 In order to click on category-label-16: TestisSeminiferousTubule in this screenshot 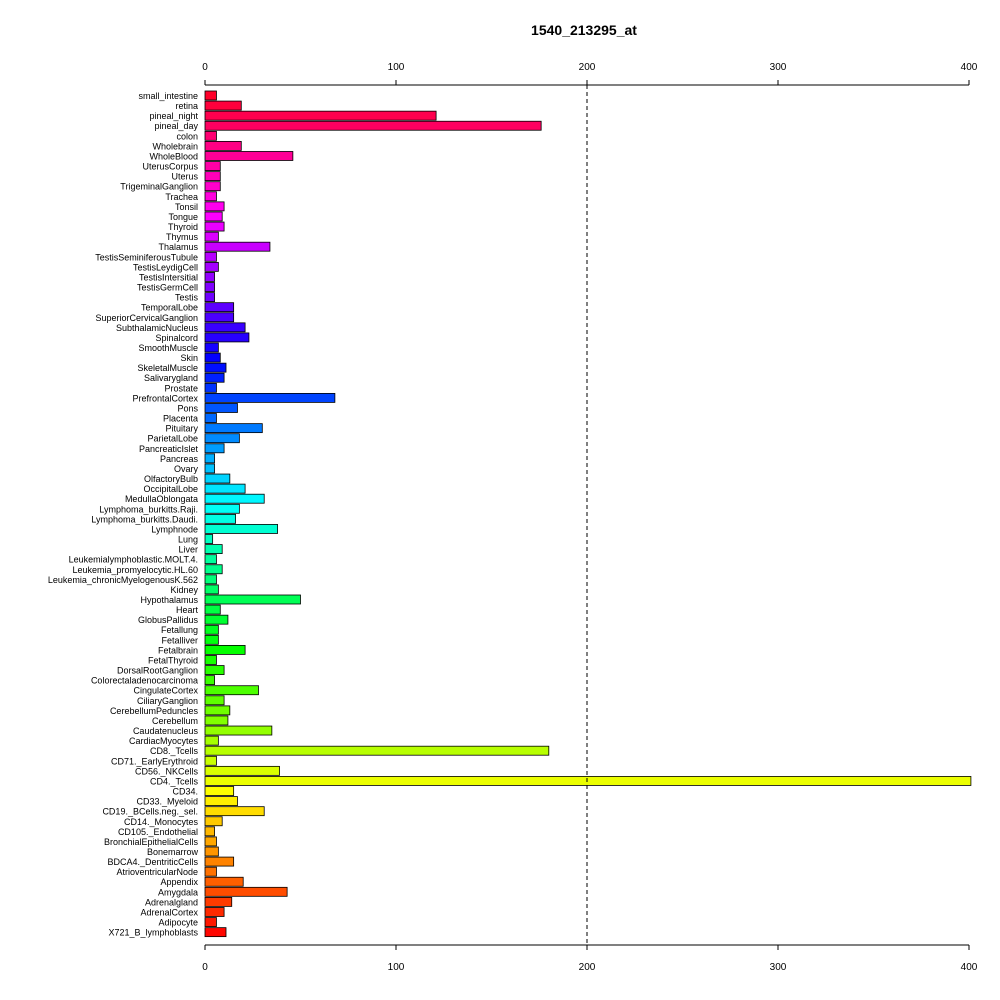, I will do `click(146, 257)`.